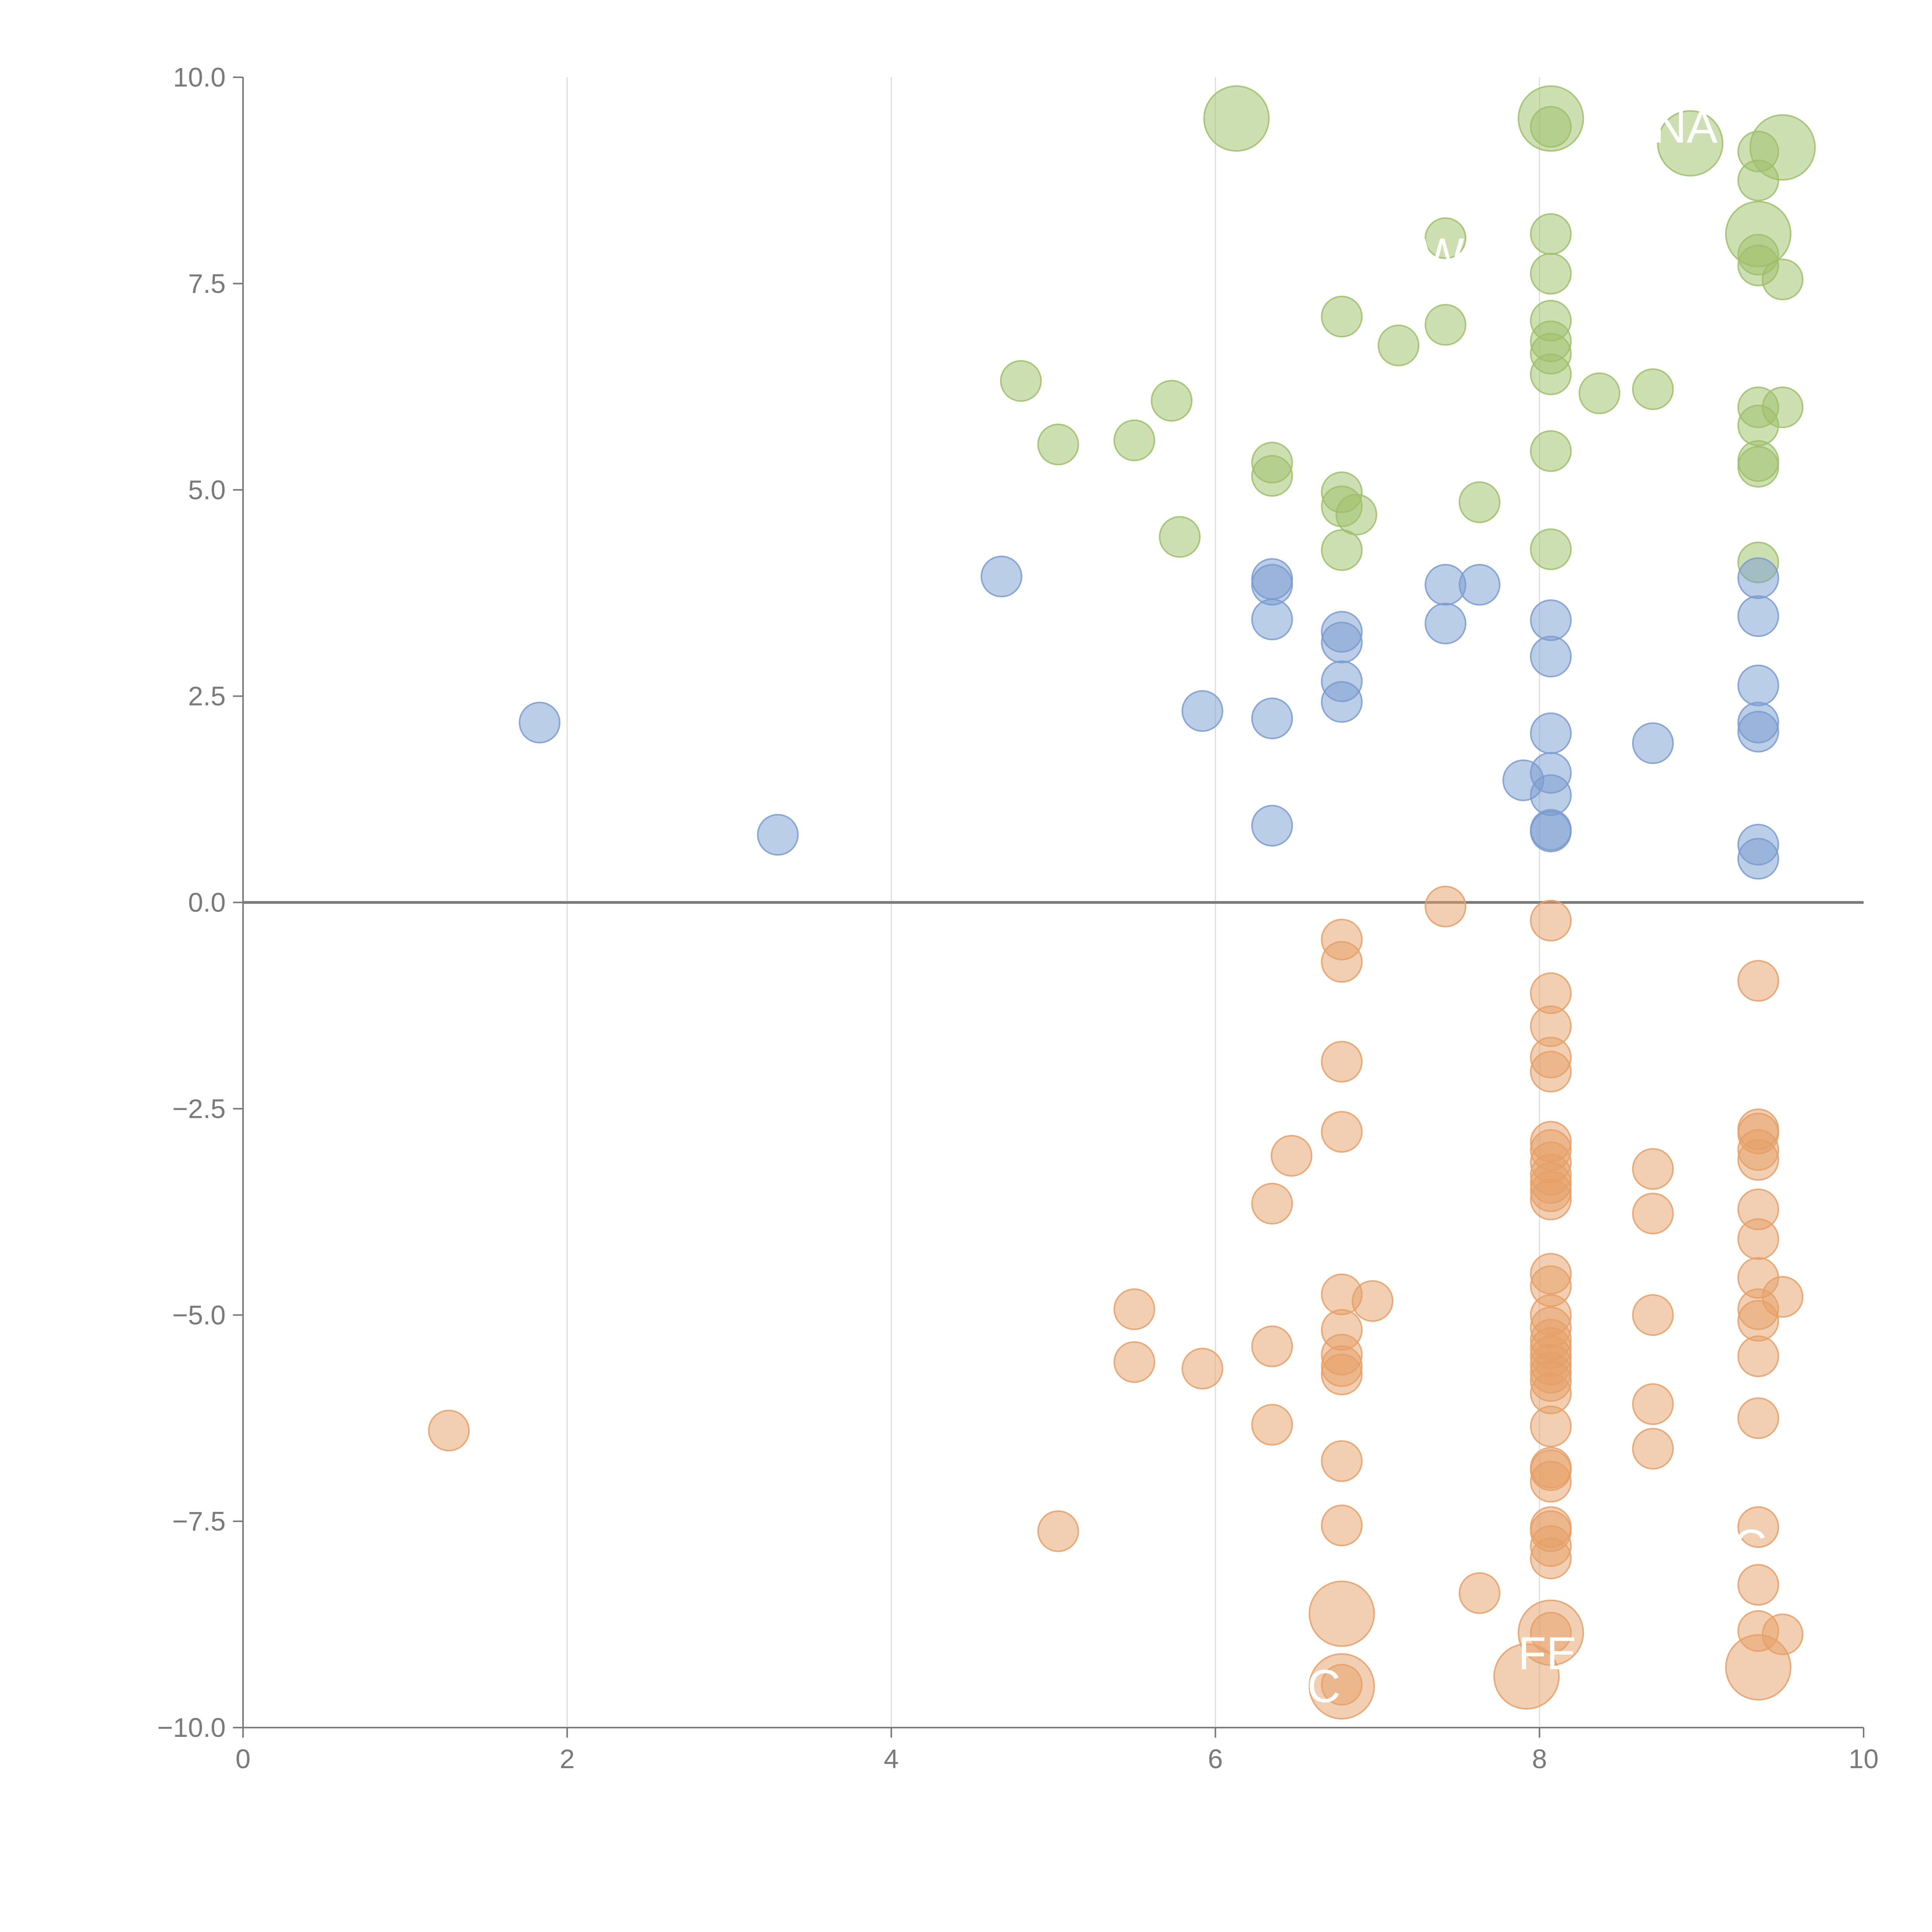 Image resolution: width=1932 pixels, height=1932 pixels. Describe the element at coordinates (207, 284) in the screenshot. I see `y-tick-label: 7.5` at that location.